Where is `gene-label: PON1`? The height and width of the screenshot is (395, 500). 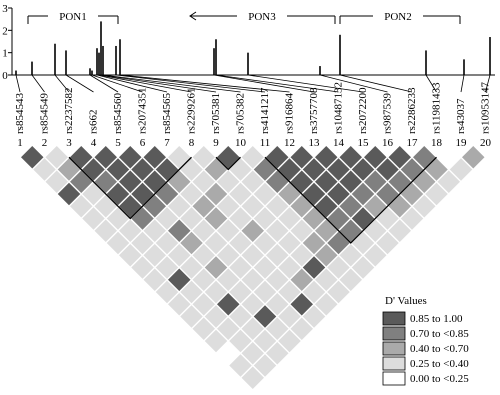
gene-label: PON1 is located at coordinates (73, 17).